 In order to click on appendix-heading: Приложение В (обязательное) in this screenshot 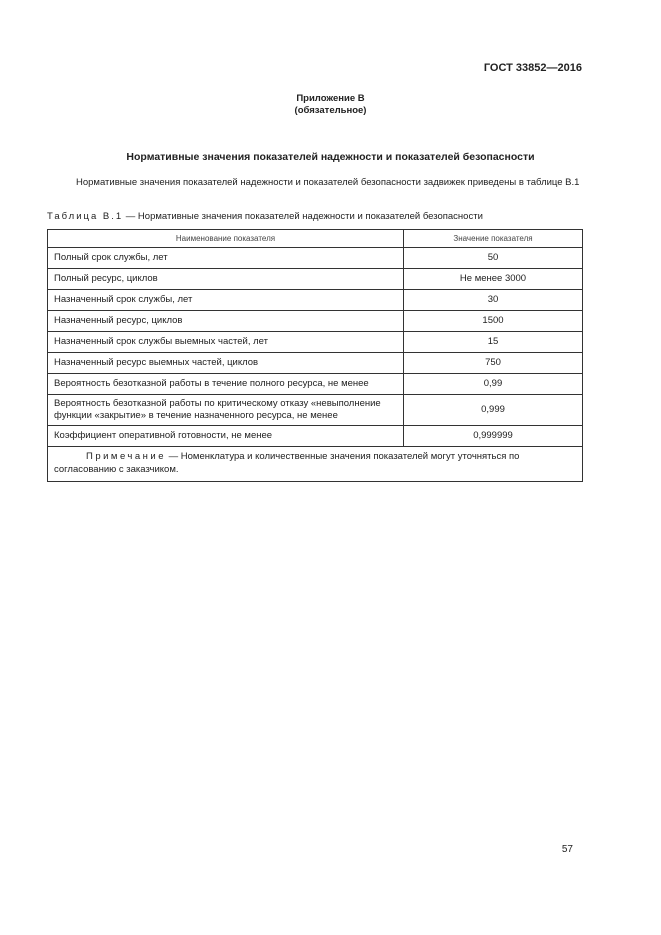, I will do `click(330, 105)`.